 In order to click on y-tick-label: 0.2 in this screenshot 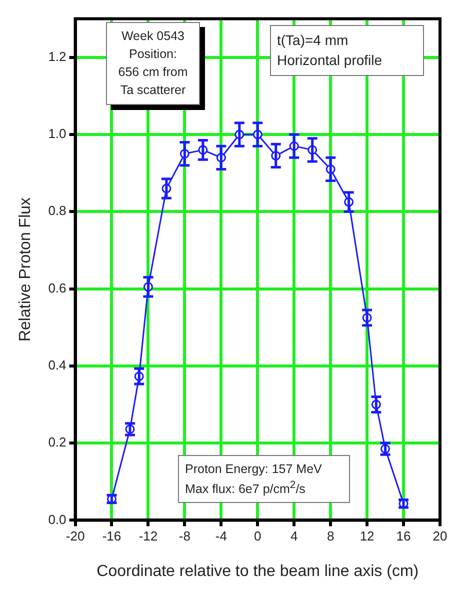, I will do `click(57, 442)`.